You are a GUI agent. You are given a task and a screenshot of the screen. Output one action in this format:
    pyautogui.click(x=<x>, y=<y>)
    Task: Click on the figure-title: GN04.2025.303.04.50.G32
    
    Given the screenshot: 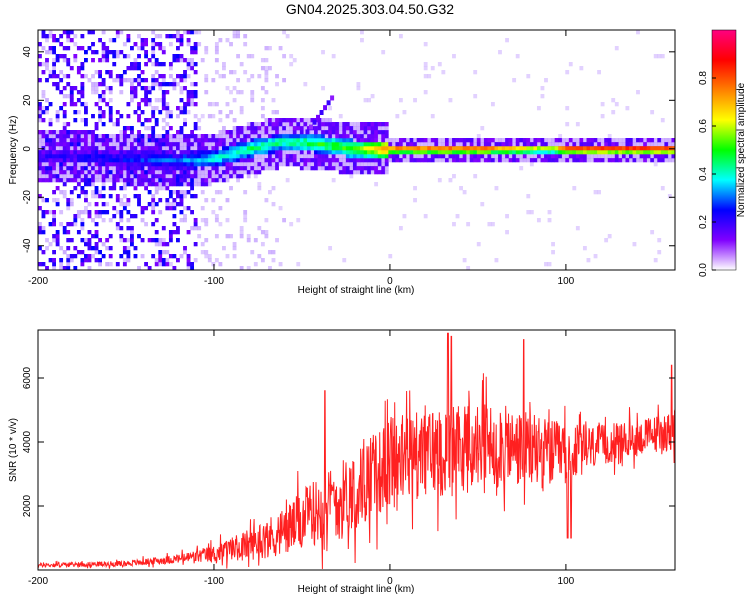 What is the action you would take?
    pyautogui.click(x=370, y=9)
    